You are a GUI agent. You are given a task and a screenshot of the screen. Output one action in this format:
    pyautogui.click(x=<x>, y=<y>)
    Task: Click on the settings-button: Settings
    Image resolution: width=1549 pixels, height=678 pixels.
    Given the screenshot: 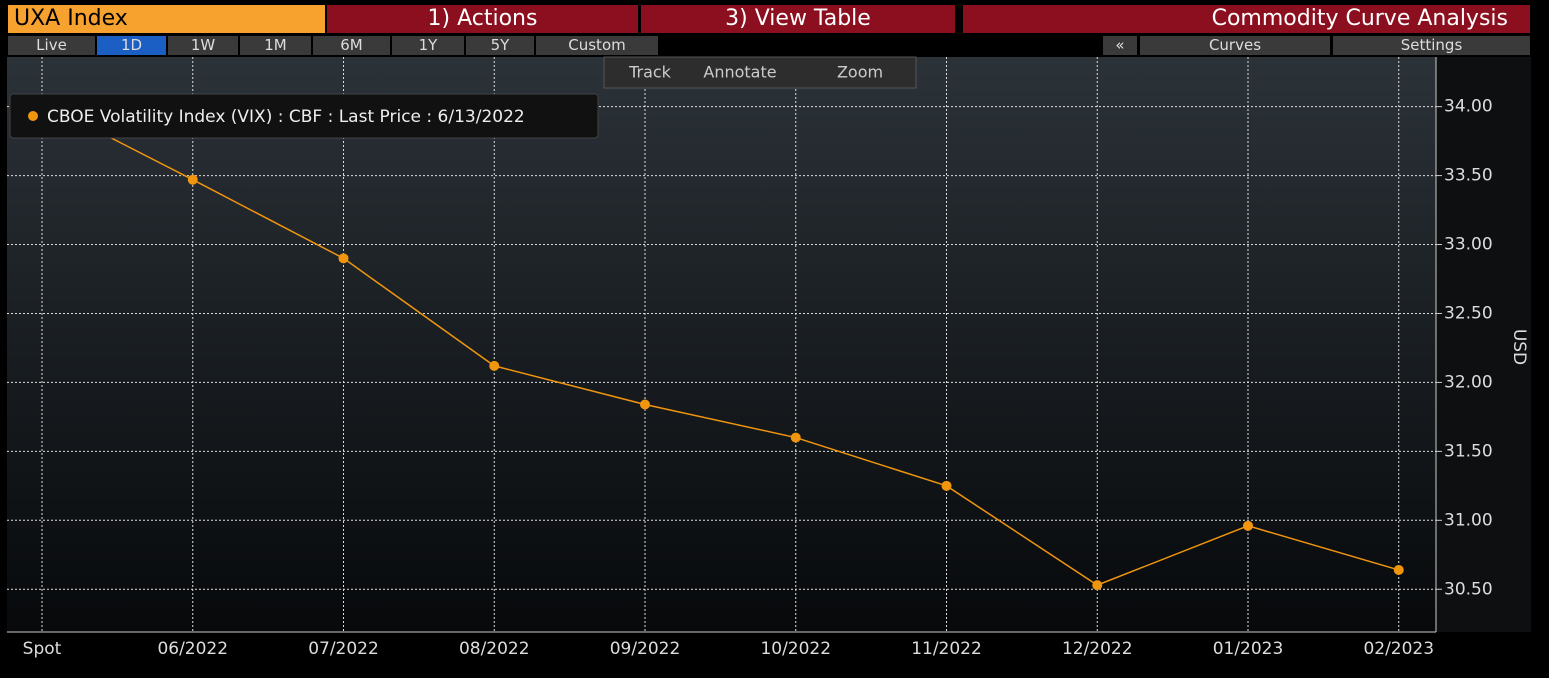 What is the action you would take?
    pyautogui.click(x=1431, y=45)
    